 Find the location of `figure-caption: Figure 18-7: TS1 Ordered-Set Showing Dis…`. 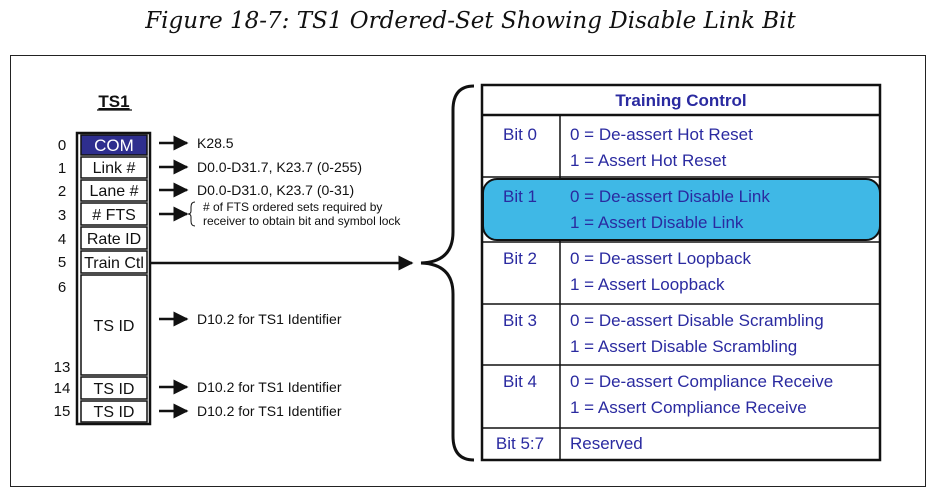

figure-caption: Figure 18-7: TS1 Ordered-Set Showing Dis… is located at coordinates (470, 21).